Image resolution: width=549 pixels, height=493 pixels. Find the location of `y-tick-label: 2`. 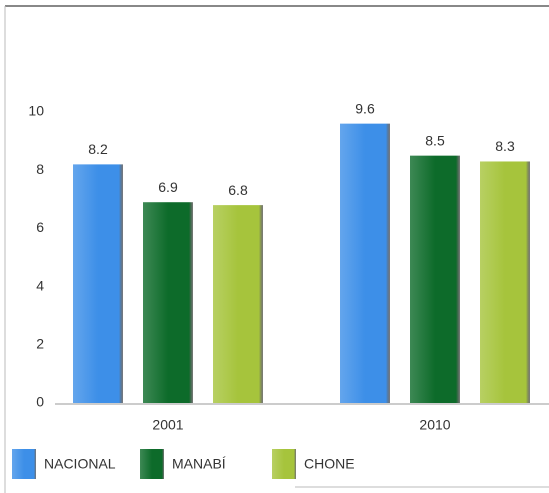

y-tick-label: 2 is located at coordinates (40, 344).